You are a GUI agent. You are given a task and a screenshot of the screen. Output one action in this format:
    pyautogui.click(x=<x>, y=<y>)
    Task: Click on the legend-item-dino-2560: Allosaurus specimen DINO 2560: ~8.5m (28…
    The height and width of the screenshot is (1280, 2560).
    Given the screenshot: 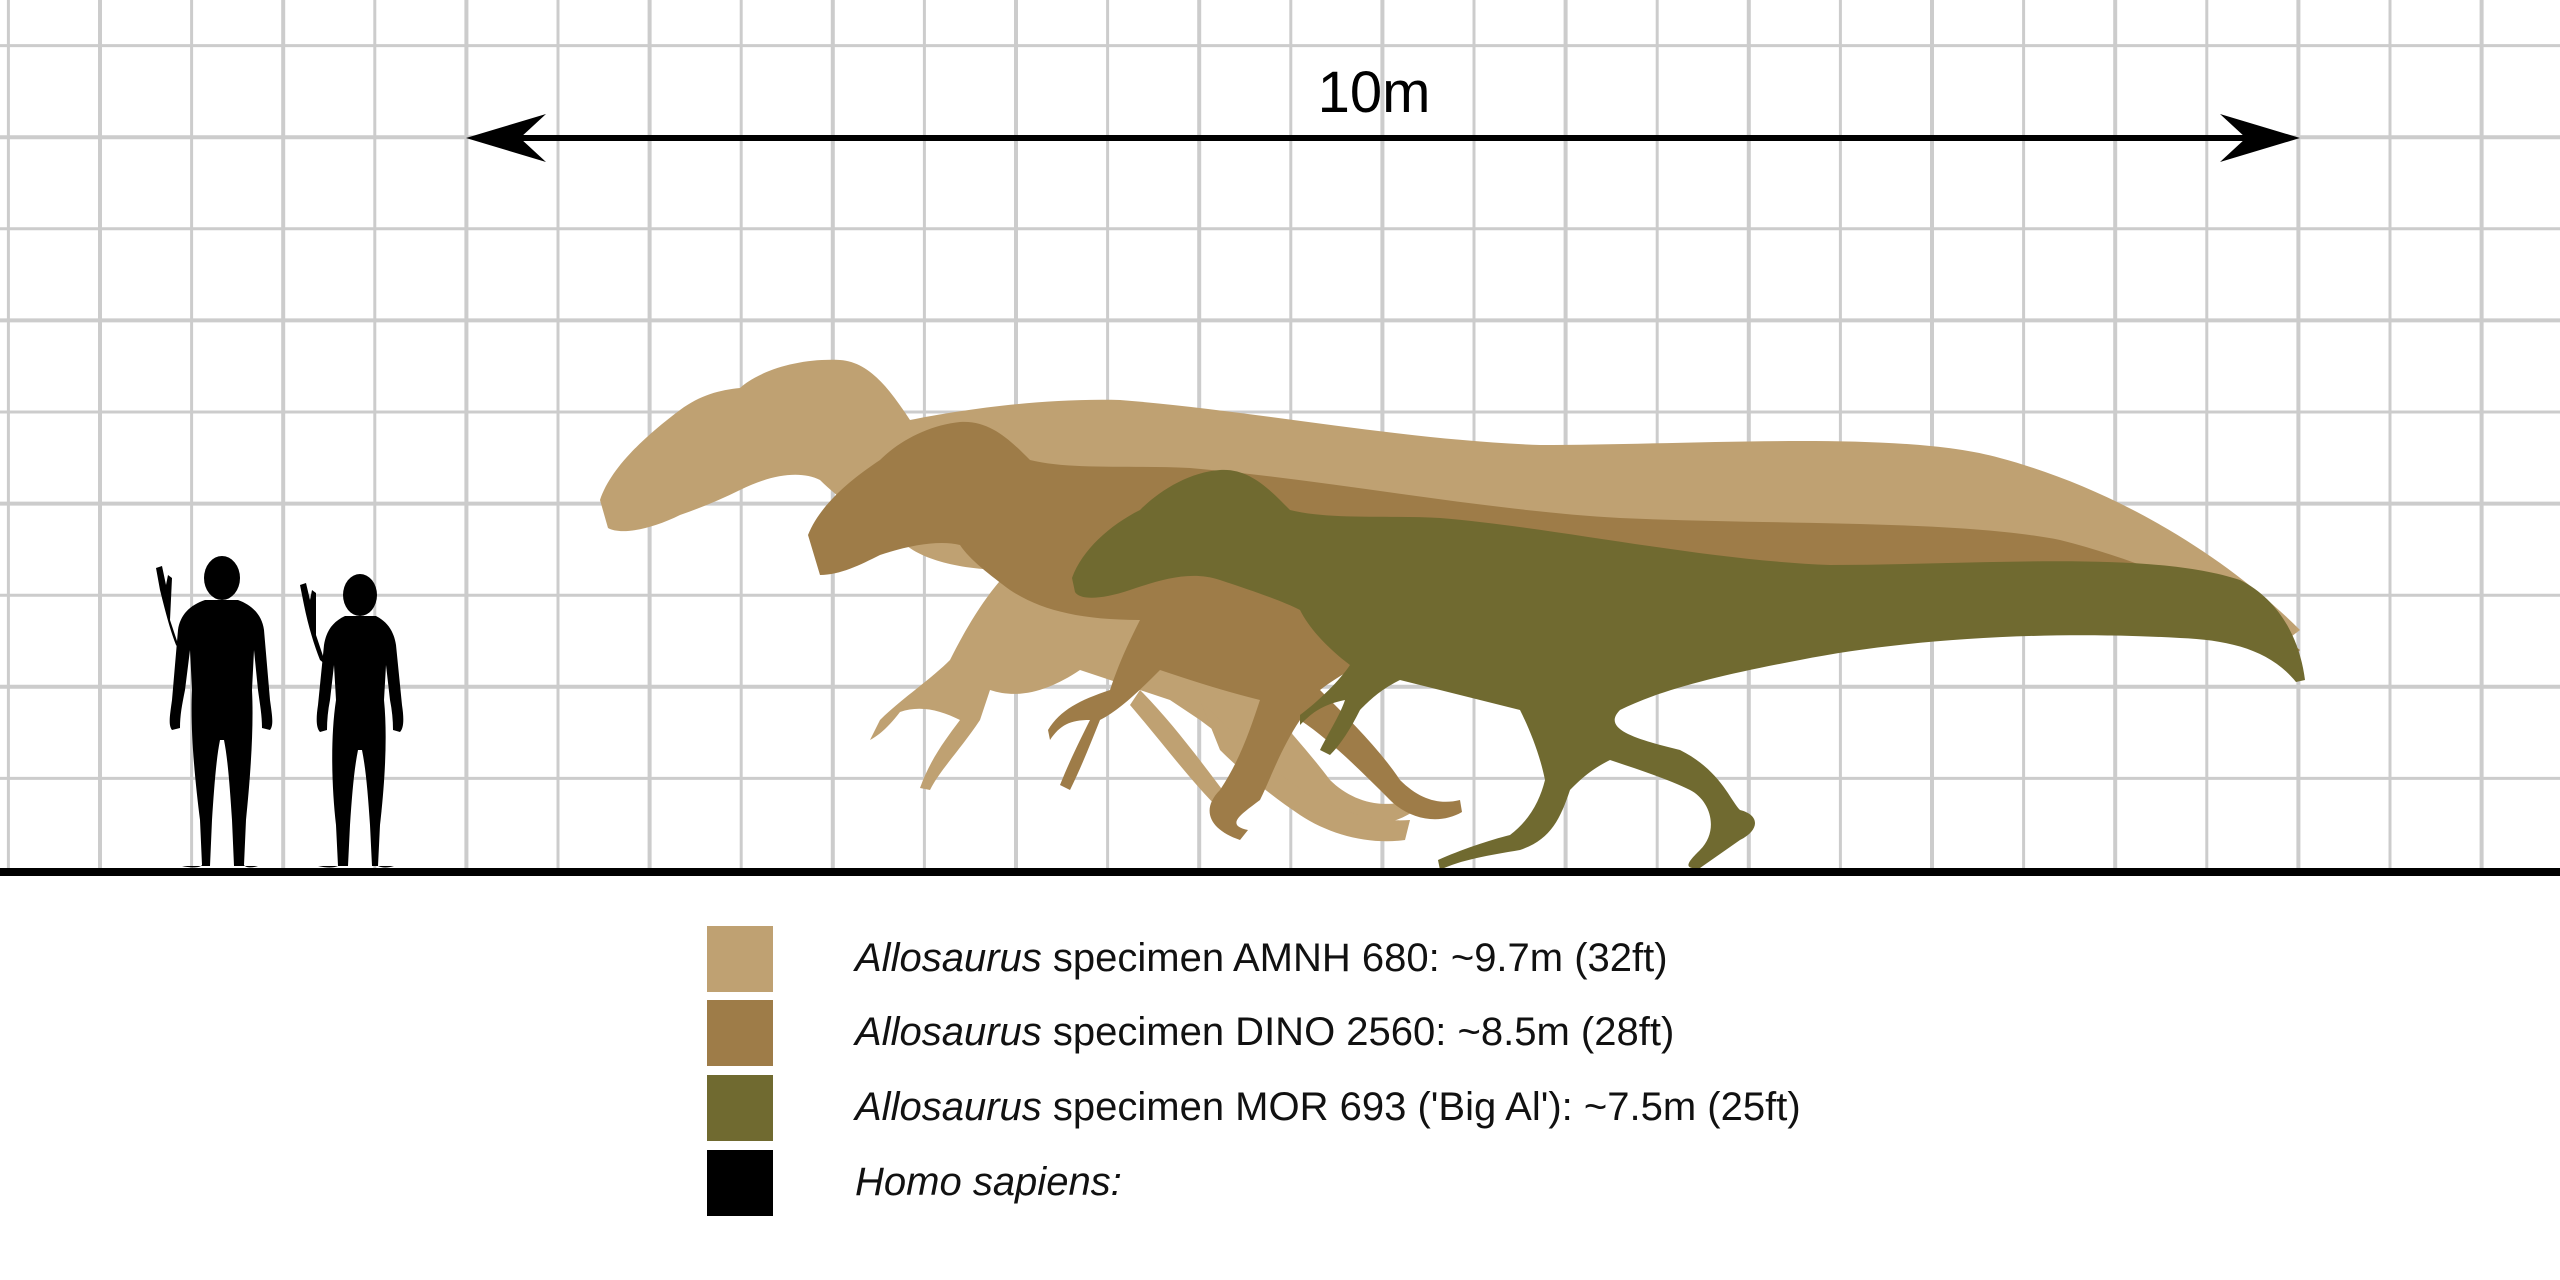 What is the action you would take?
    pyautogui.click(x=1407, y=1034)
    